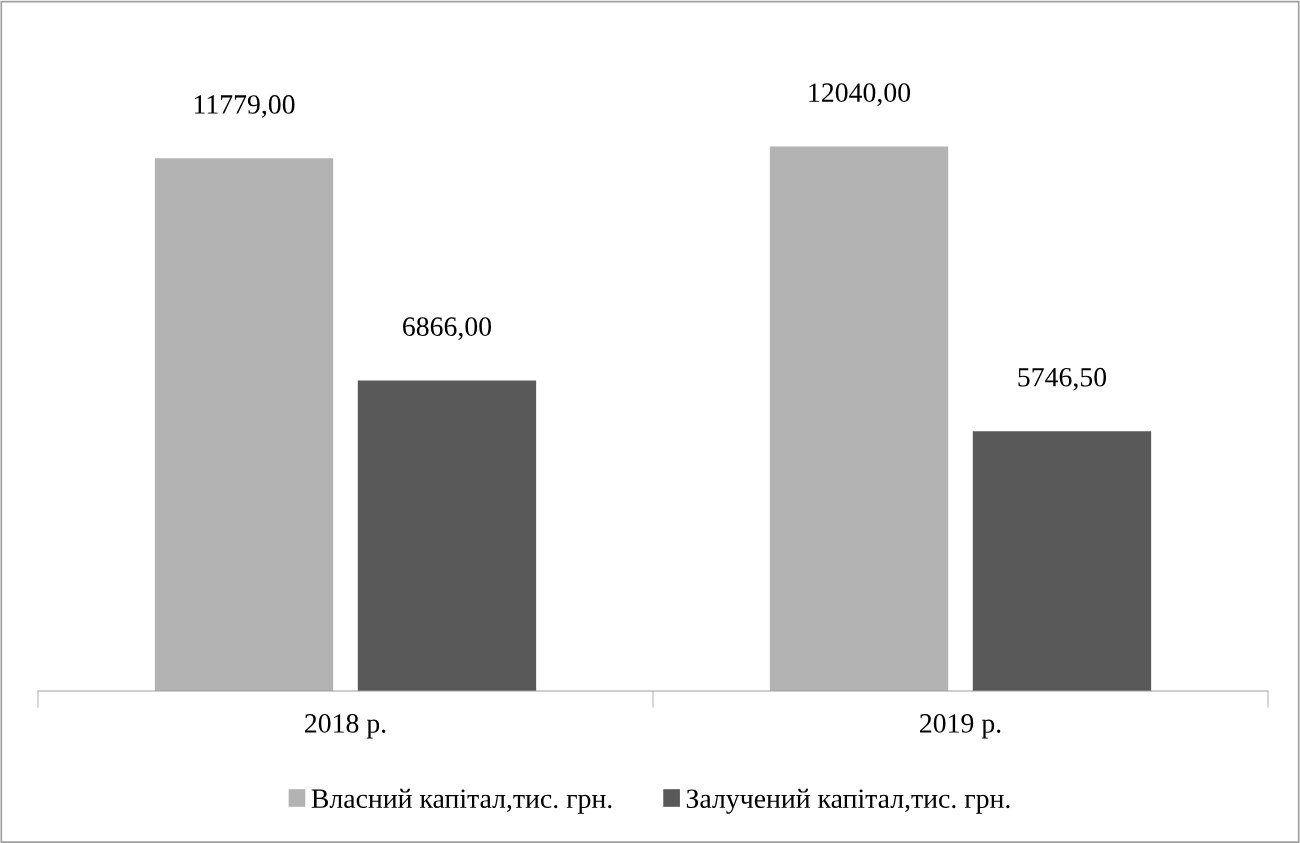 The width and height of the screenshot is (1300, 843). Describe the element at coordinates (345, 726) in the screenshot. I see `x-tick-label: 2018 р.` at that location.